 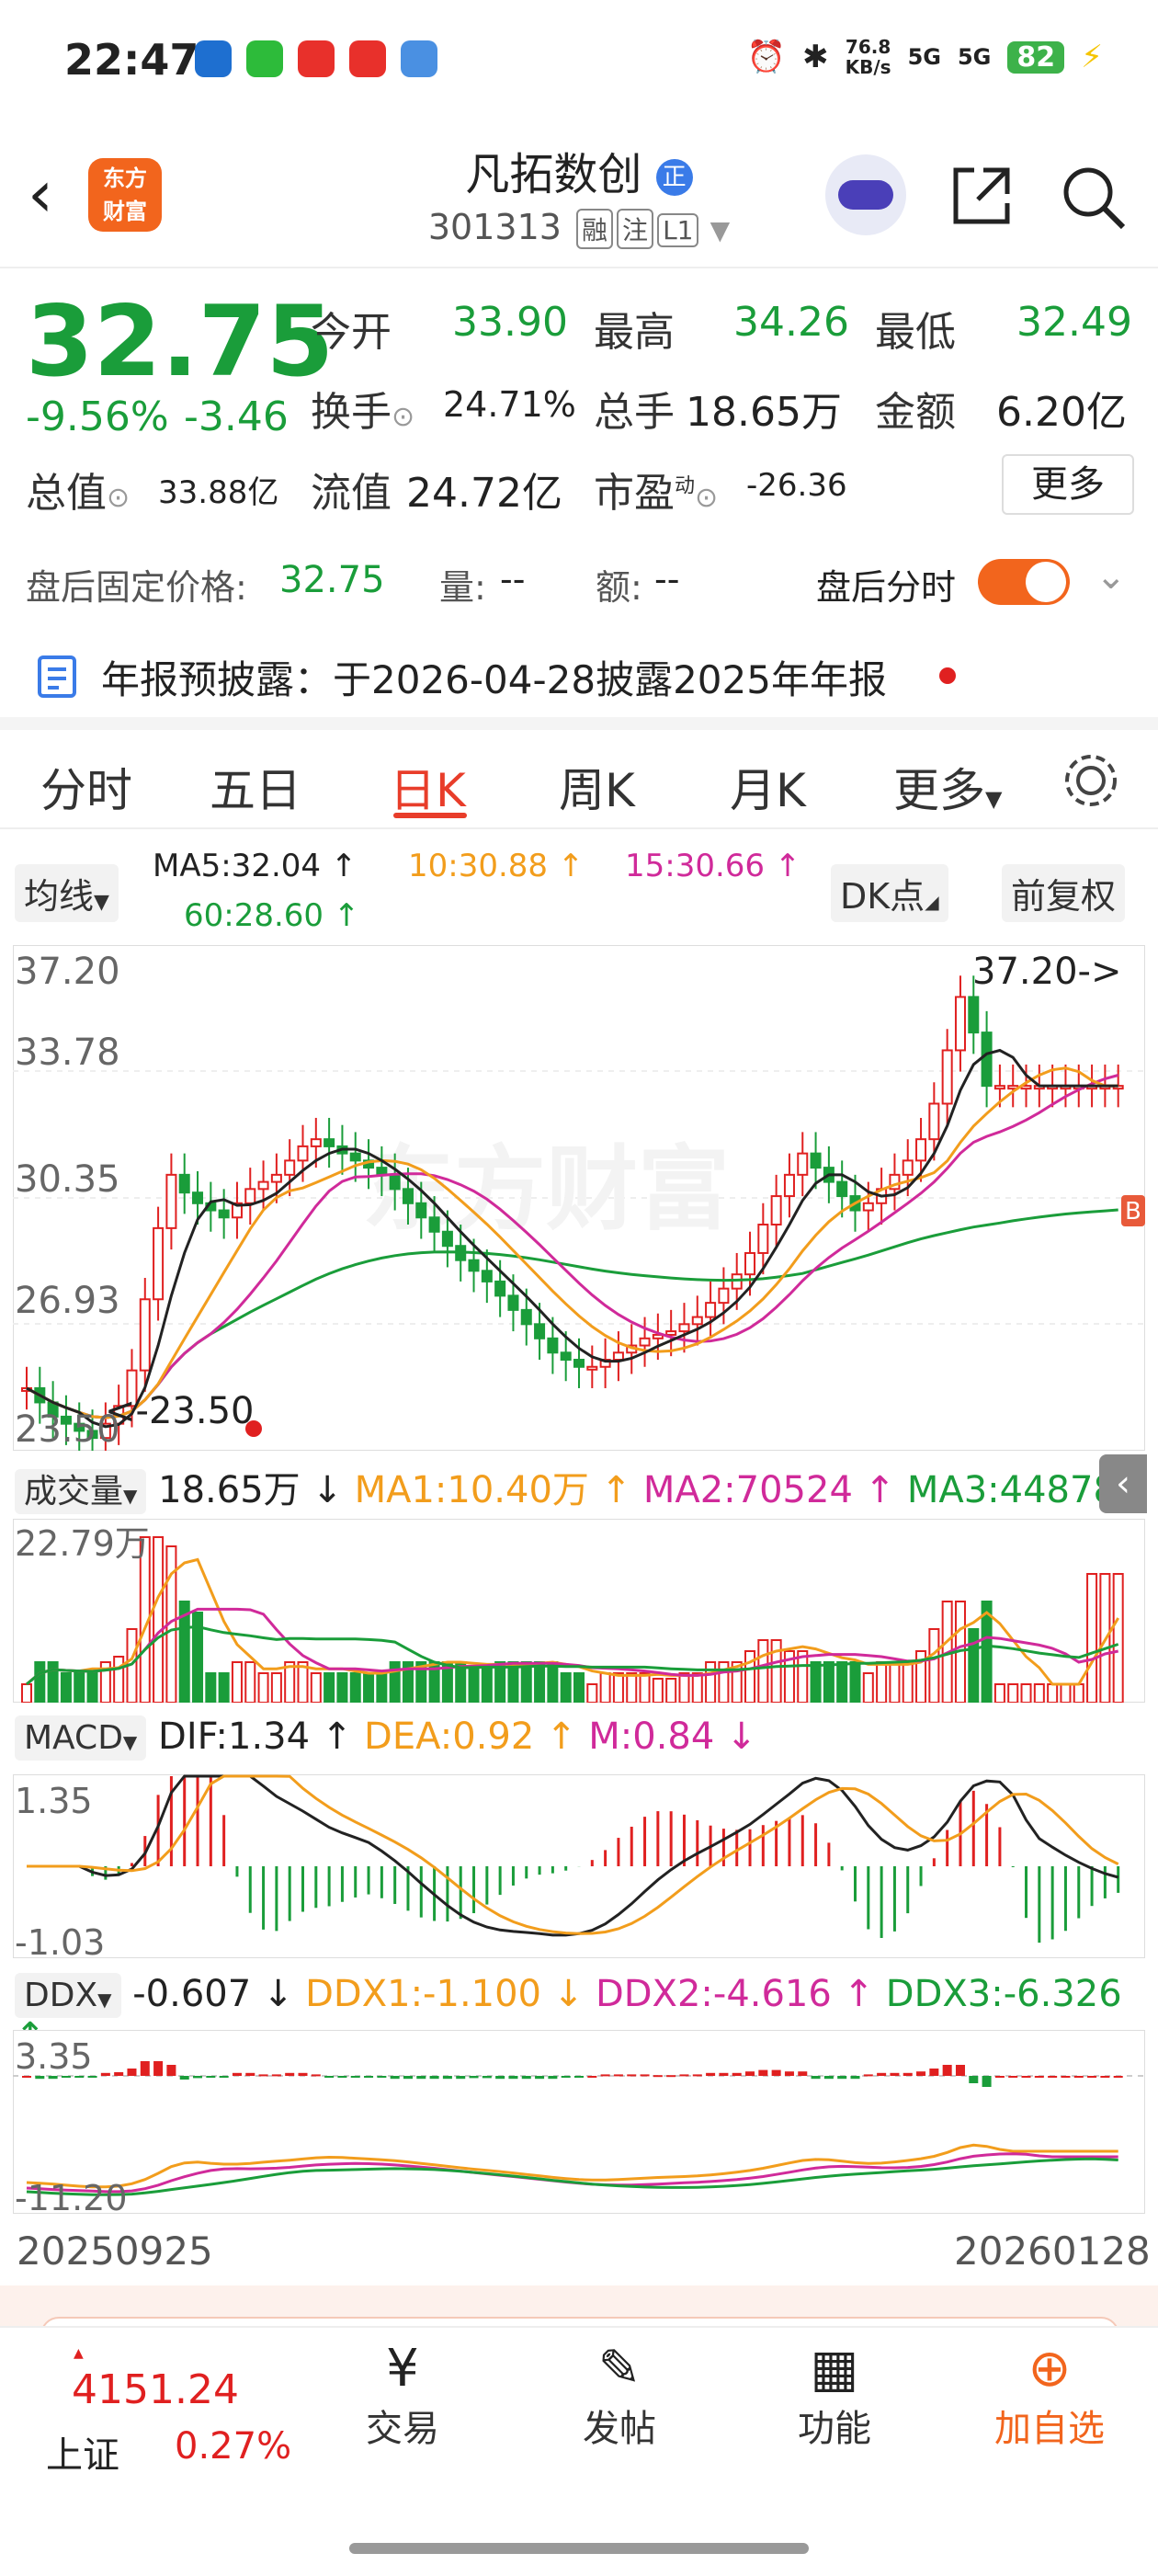 I want to click on macd-selector: MACD▼, so click(x=81, y=1738).